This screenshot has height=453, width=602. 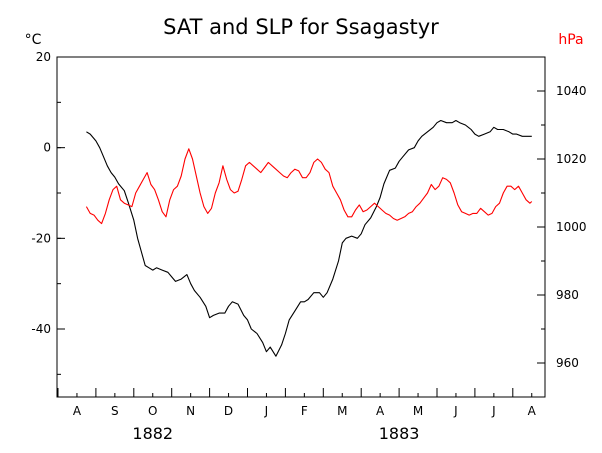 What do you see at coordinates (571, 91) in the screenshot?
I see `right-tick-label: 1040` at bounding box center [571, 91].